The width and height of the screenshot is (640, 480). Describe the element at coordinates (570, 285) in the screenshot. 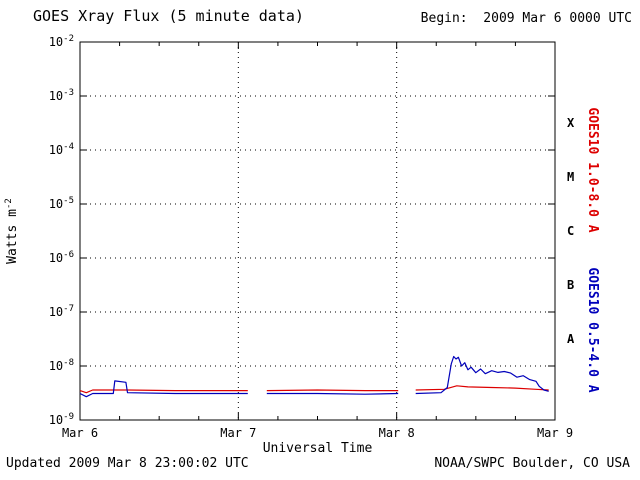

I see `flare-class-B: B` at that location.